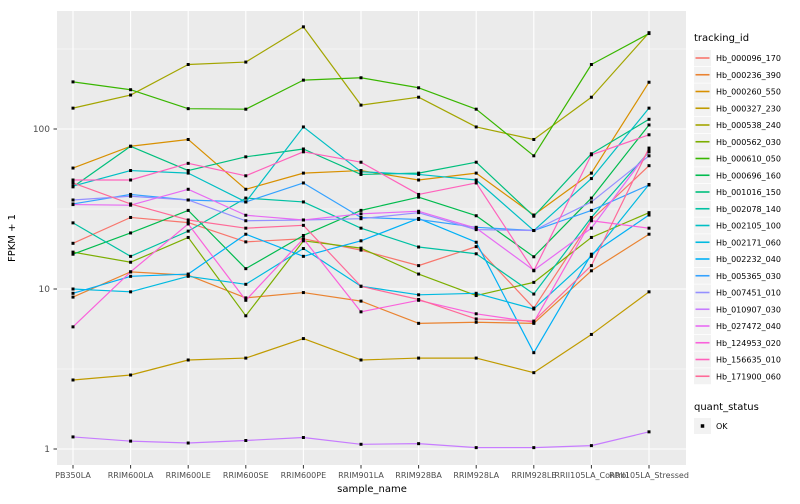 Image resolution: width=800 pixels, height=504 pixels. I want to click on x-tick-label: RRII105LA_Stressed, so click(649, 475).